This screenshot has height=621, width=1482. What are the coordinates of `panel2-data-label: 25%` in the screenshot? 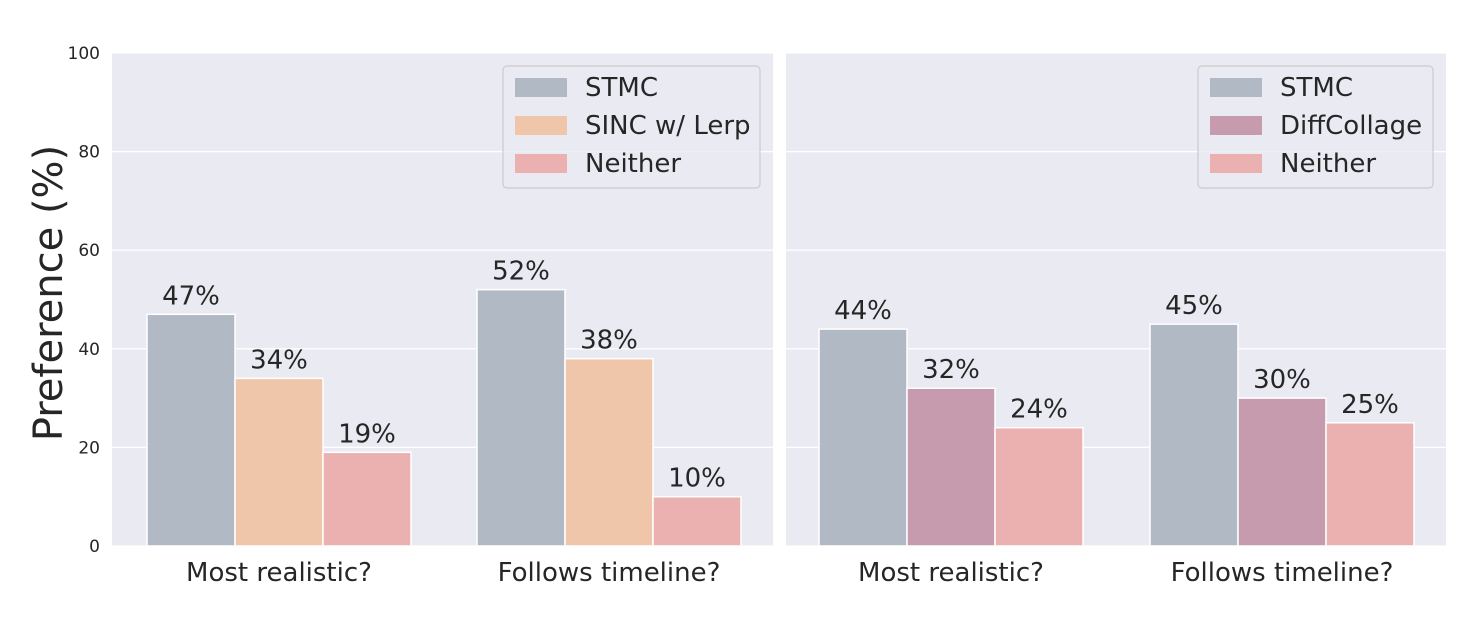 It's located at (1370, 405).